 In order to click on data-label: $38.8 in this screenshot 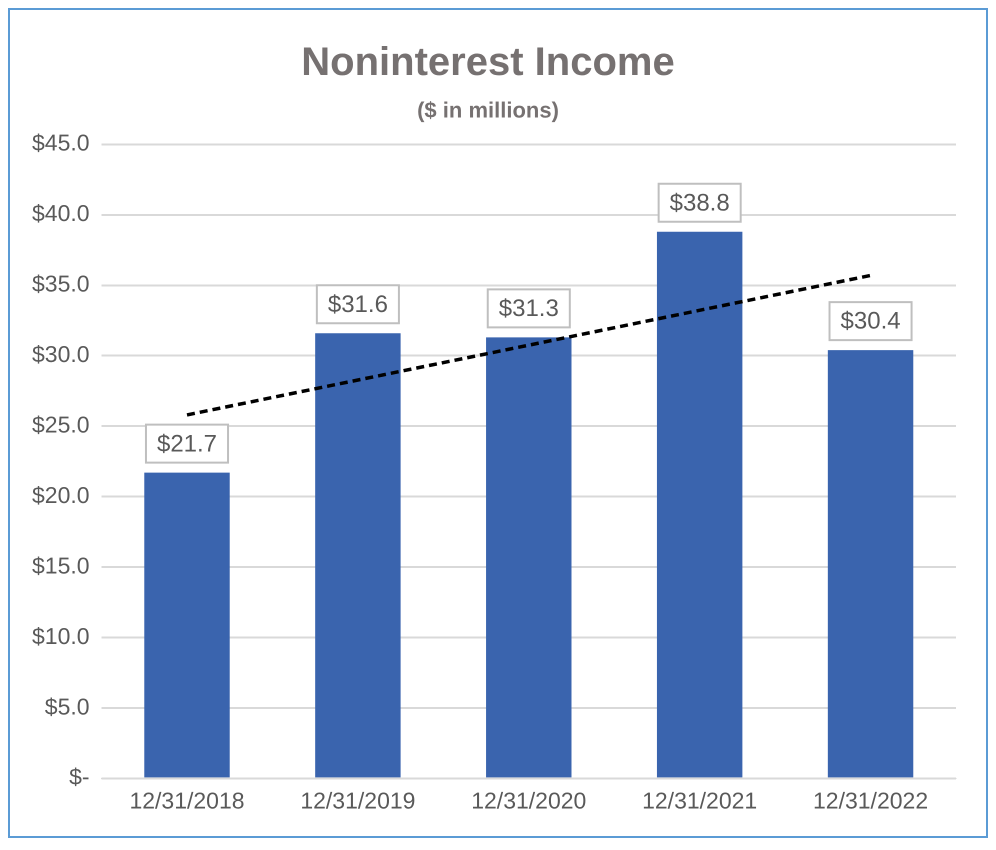, I will do `click(700, 202)`.